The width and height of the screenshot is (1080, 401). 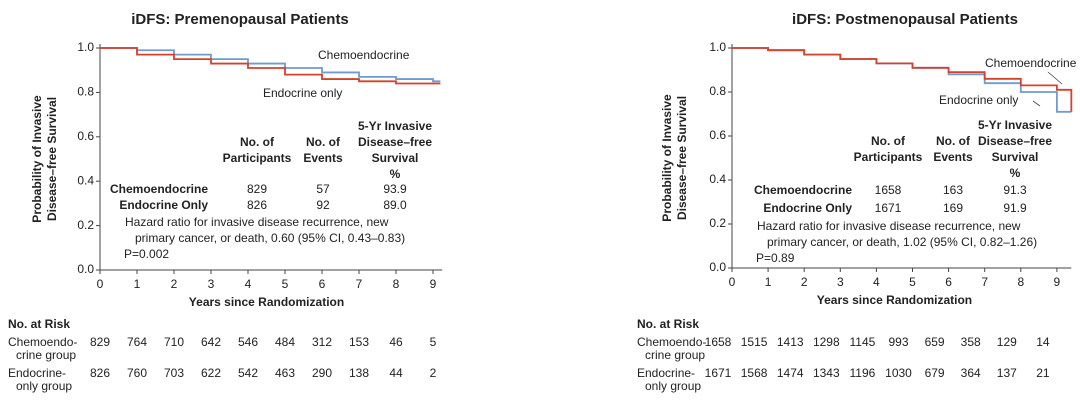 I want to click on at-risk-count: 542, so click(x=248, y=373).